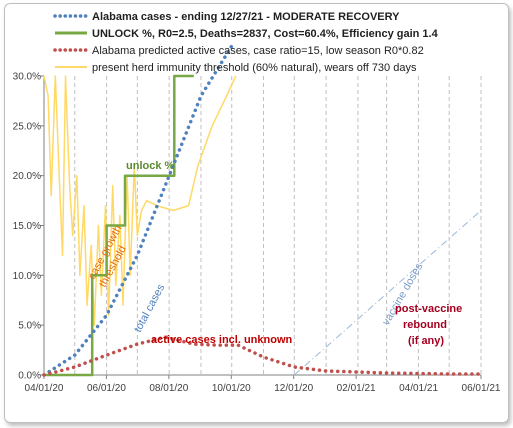 This screenshot has width=513, height=428. I want to click on x-tick-label: 10/01/20, so click(231, 388).